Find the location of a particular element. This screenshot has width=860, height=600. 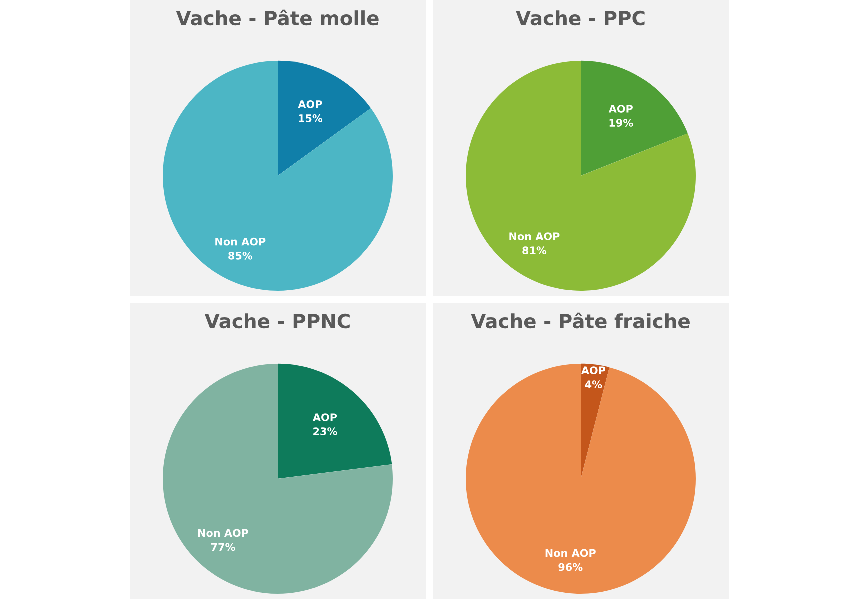

data-label: 23% is located at coordinates (326, 432).